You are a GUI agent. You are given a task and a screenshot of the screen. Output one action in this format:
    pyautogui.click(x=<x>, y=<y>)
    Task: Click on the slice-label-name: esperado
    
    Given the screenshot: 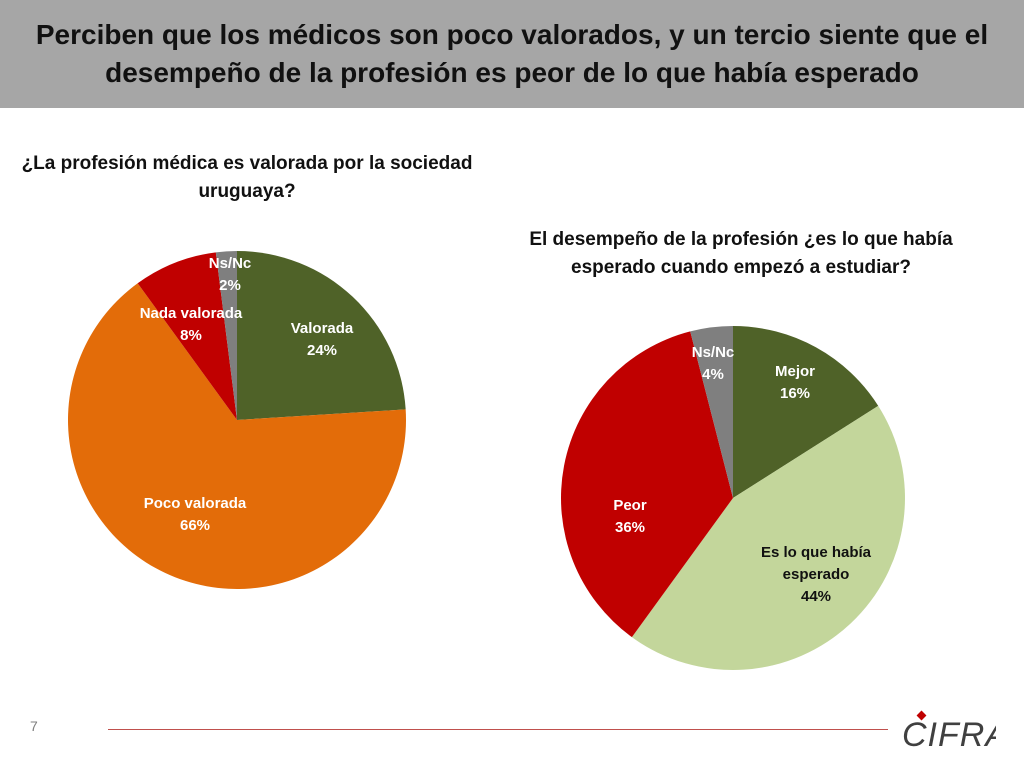 What is the action you would take?
    pyautogui.click(x=816, y=574)
    